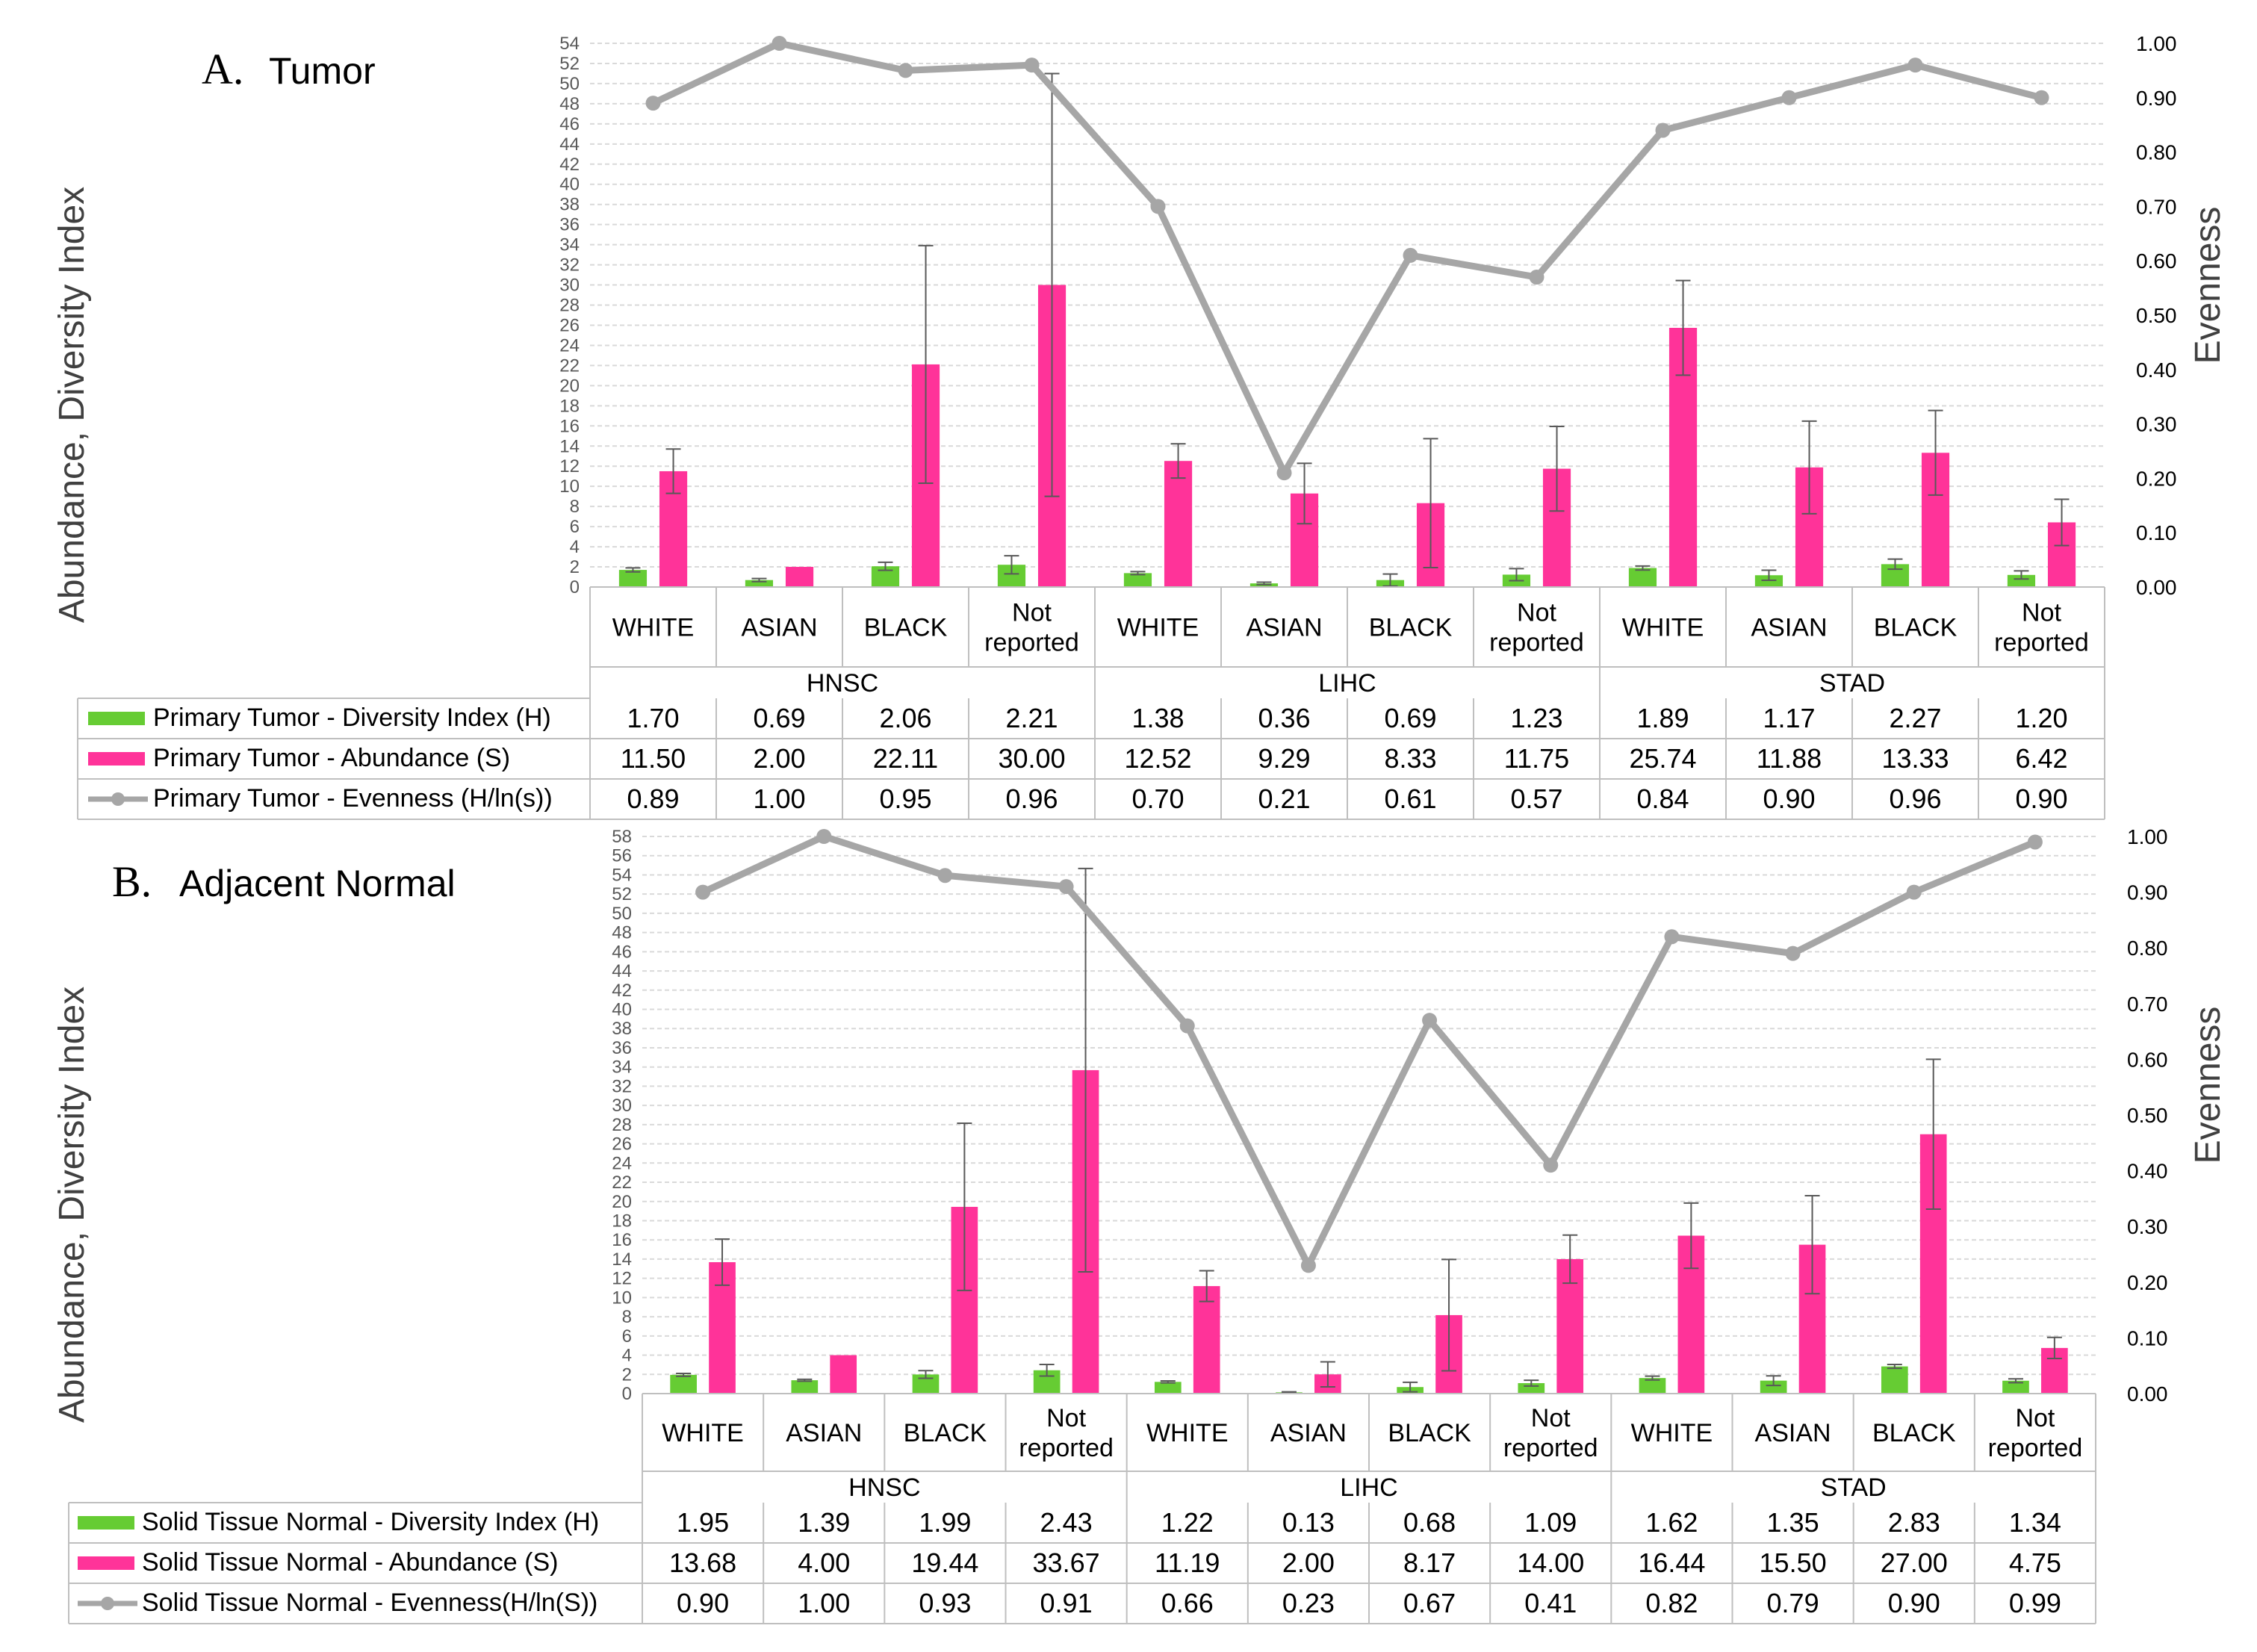  Describe the element at coordinates (1308, 1562) in the screenshot. I see `data-table-value: 2.00` at that location.